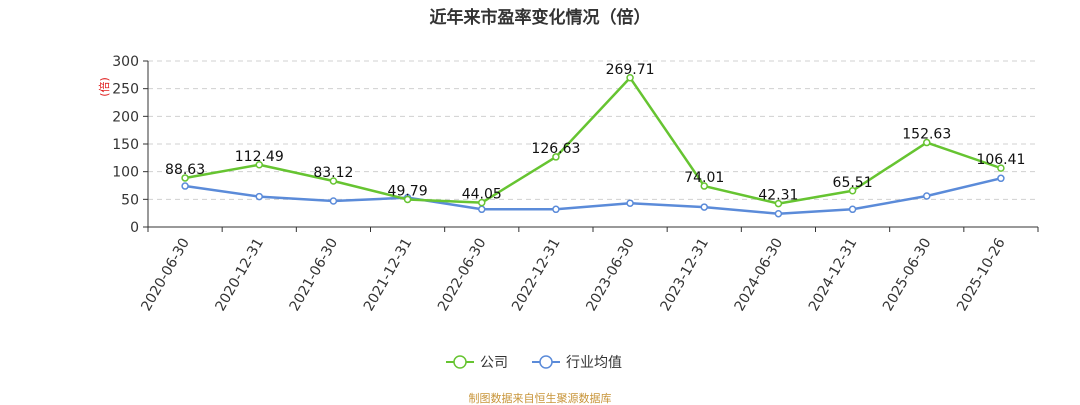 The height and width of the screenshot is (405, 1080). Describe the element at coordinates (134, 228) in the screenshot. I see `y-tick-label: 0` at that location.